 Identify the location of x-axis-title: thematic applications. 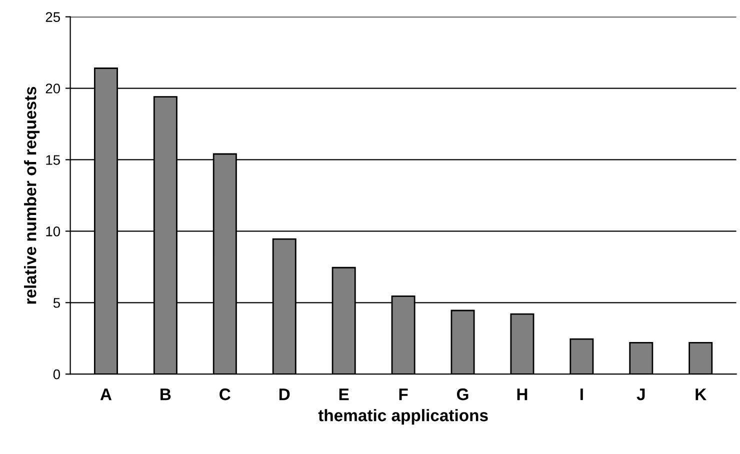
(403, 417).